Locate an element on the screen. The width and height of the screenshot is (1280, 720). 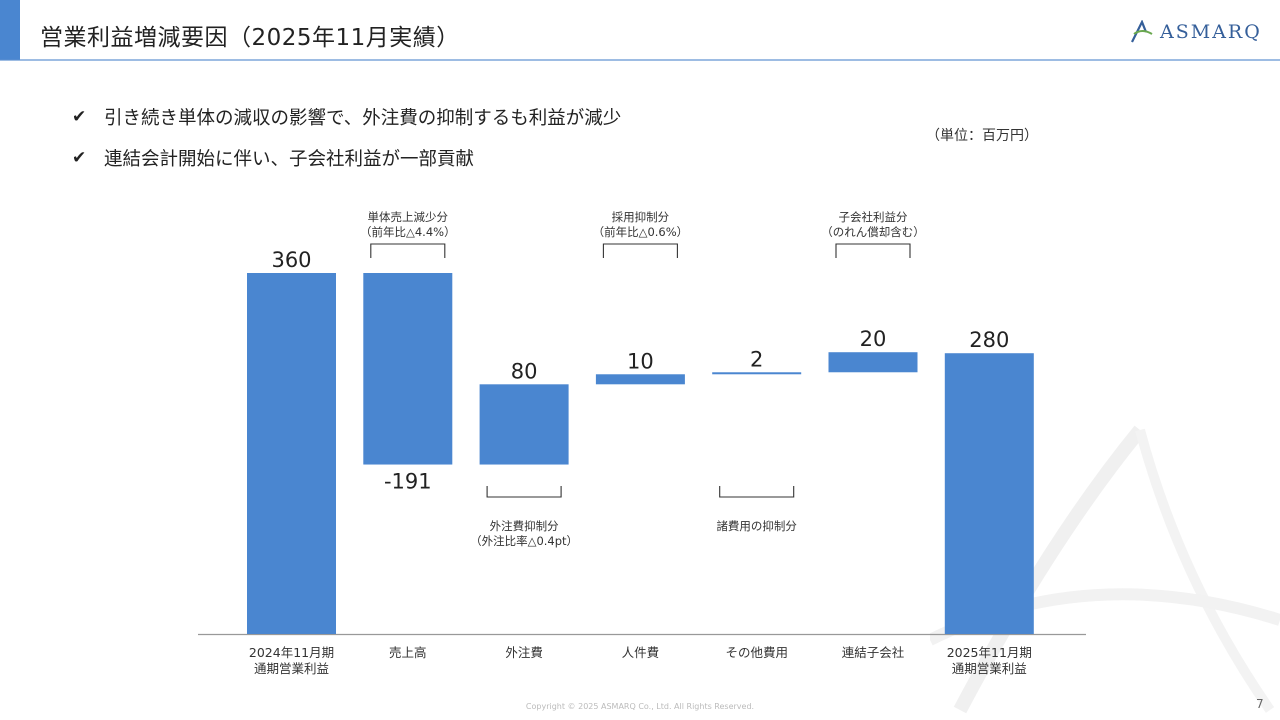
logo-text: ASMARQ is located at coordinates (1211, 32).